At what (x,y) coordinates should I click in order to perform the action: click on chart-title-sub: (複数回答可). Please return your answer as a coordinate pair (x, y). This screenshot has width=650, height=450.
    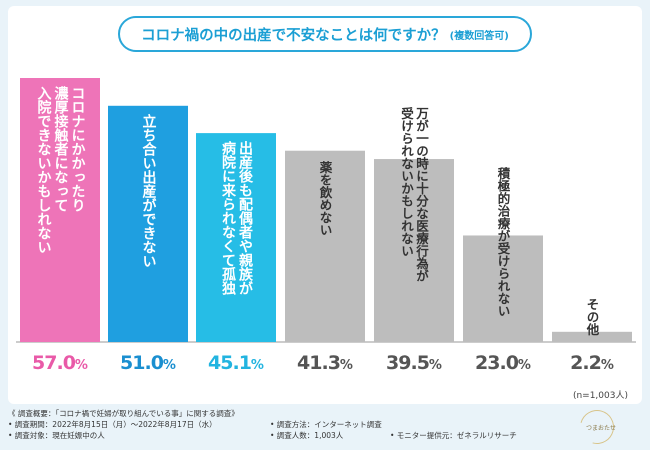
    Looking at the image, I should click on (479, 36).